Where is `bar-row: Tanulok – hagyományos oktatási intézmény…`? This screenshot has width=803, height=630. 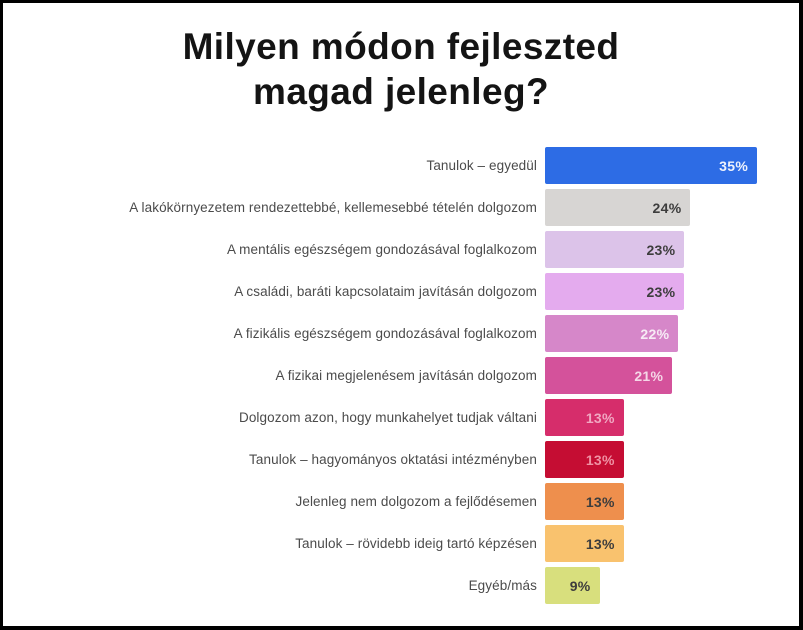
bar-row: Tanulok – hagyományos oktatási intézmény… is located at coordinates (401, 459).